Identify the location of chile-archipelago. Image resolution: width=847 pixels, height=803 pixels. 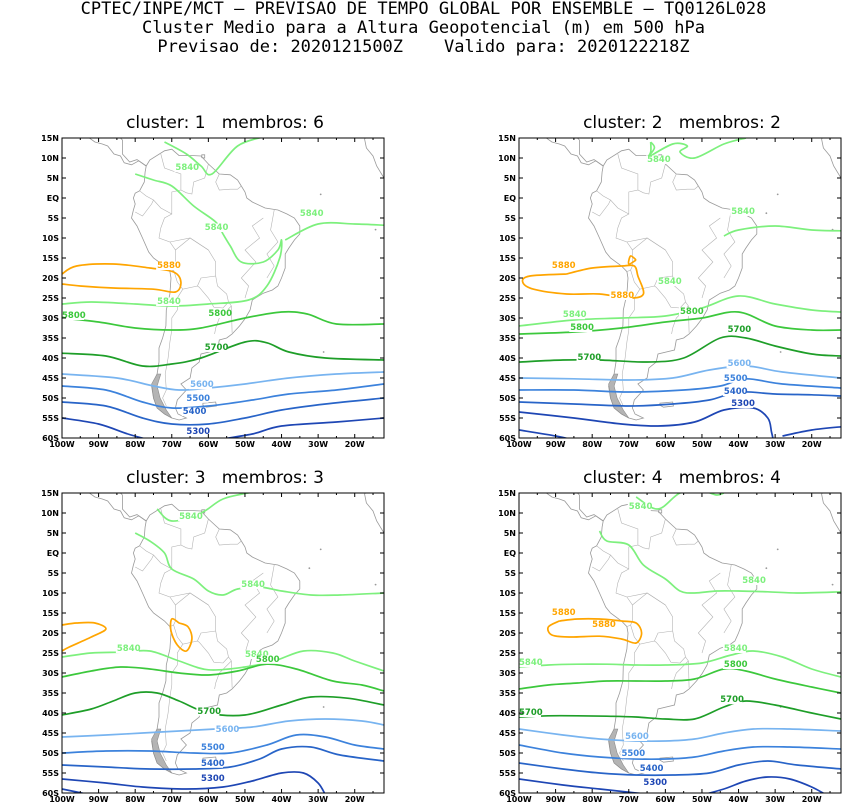
(619, 396).